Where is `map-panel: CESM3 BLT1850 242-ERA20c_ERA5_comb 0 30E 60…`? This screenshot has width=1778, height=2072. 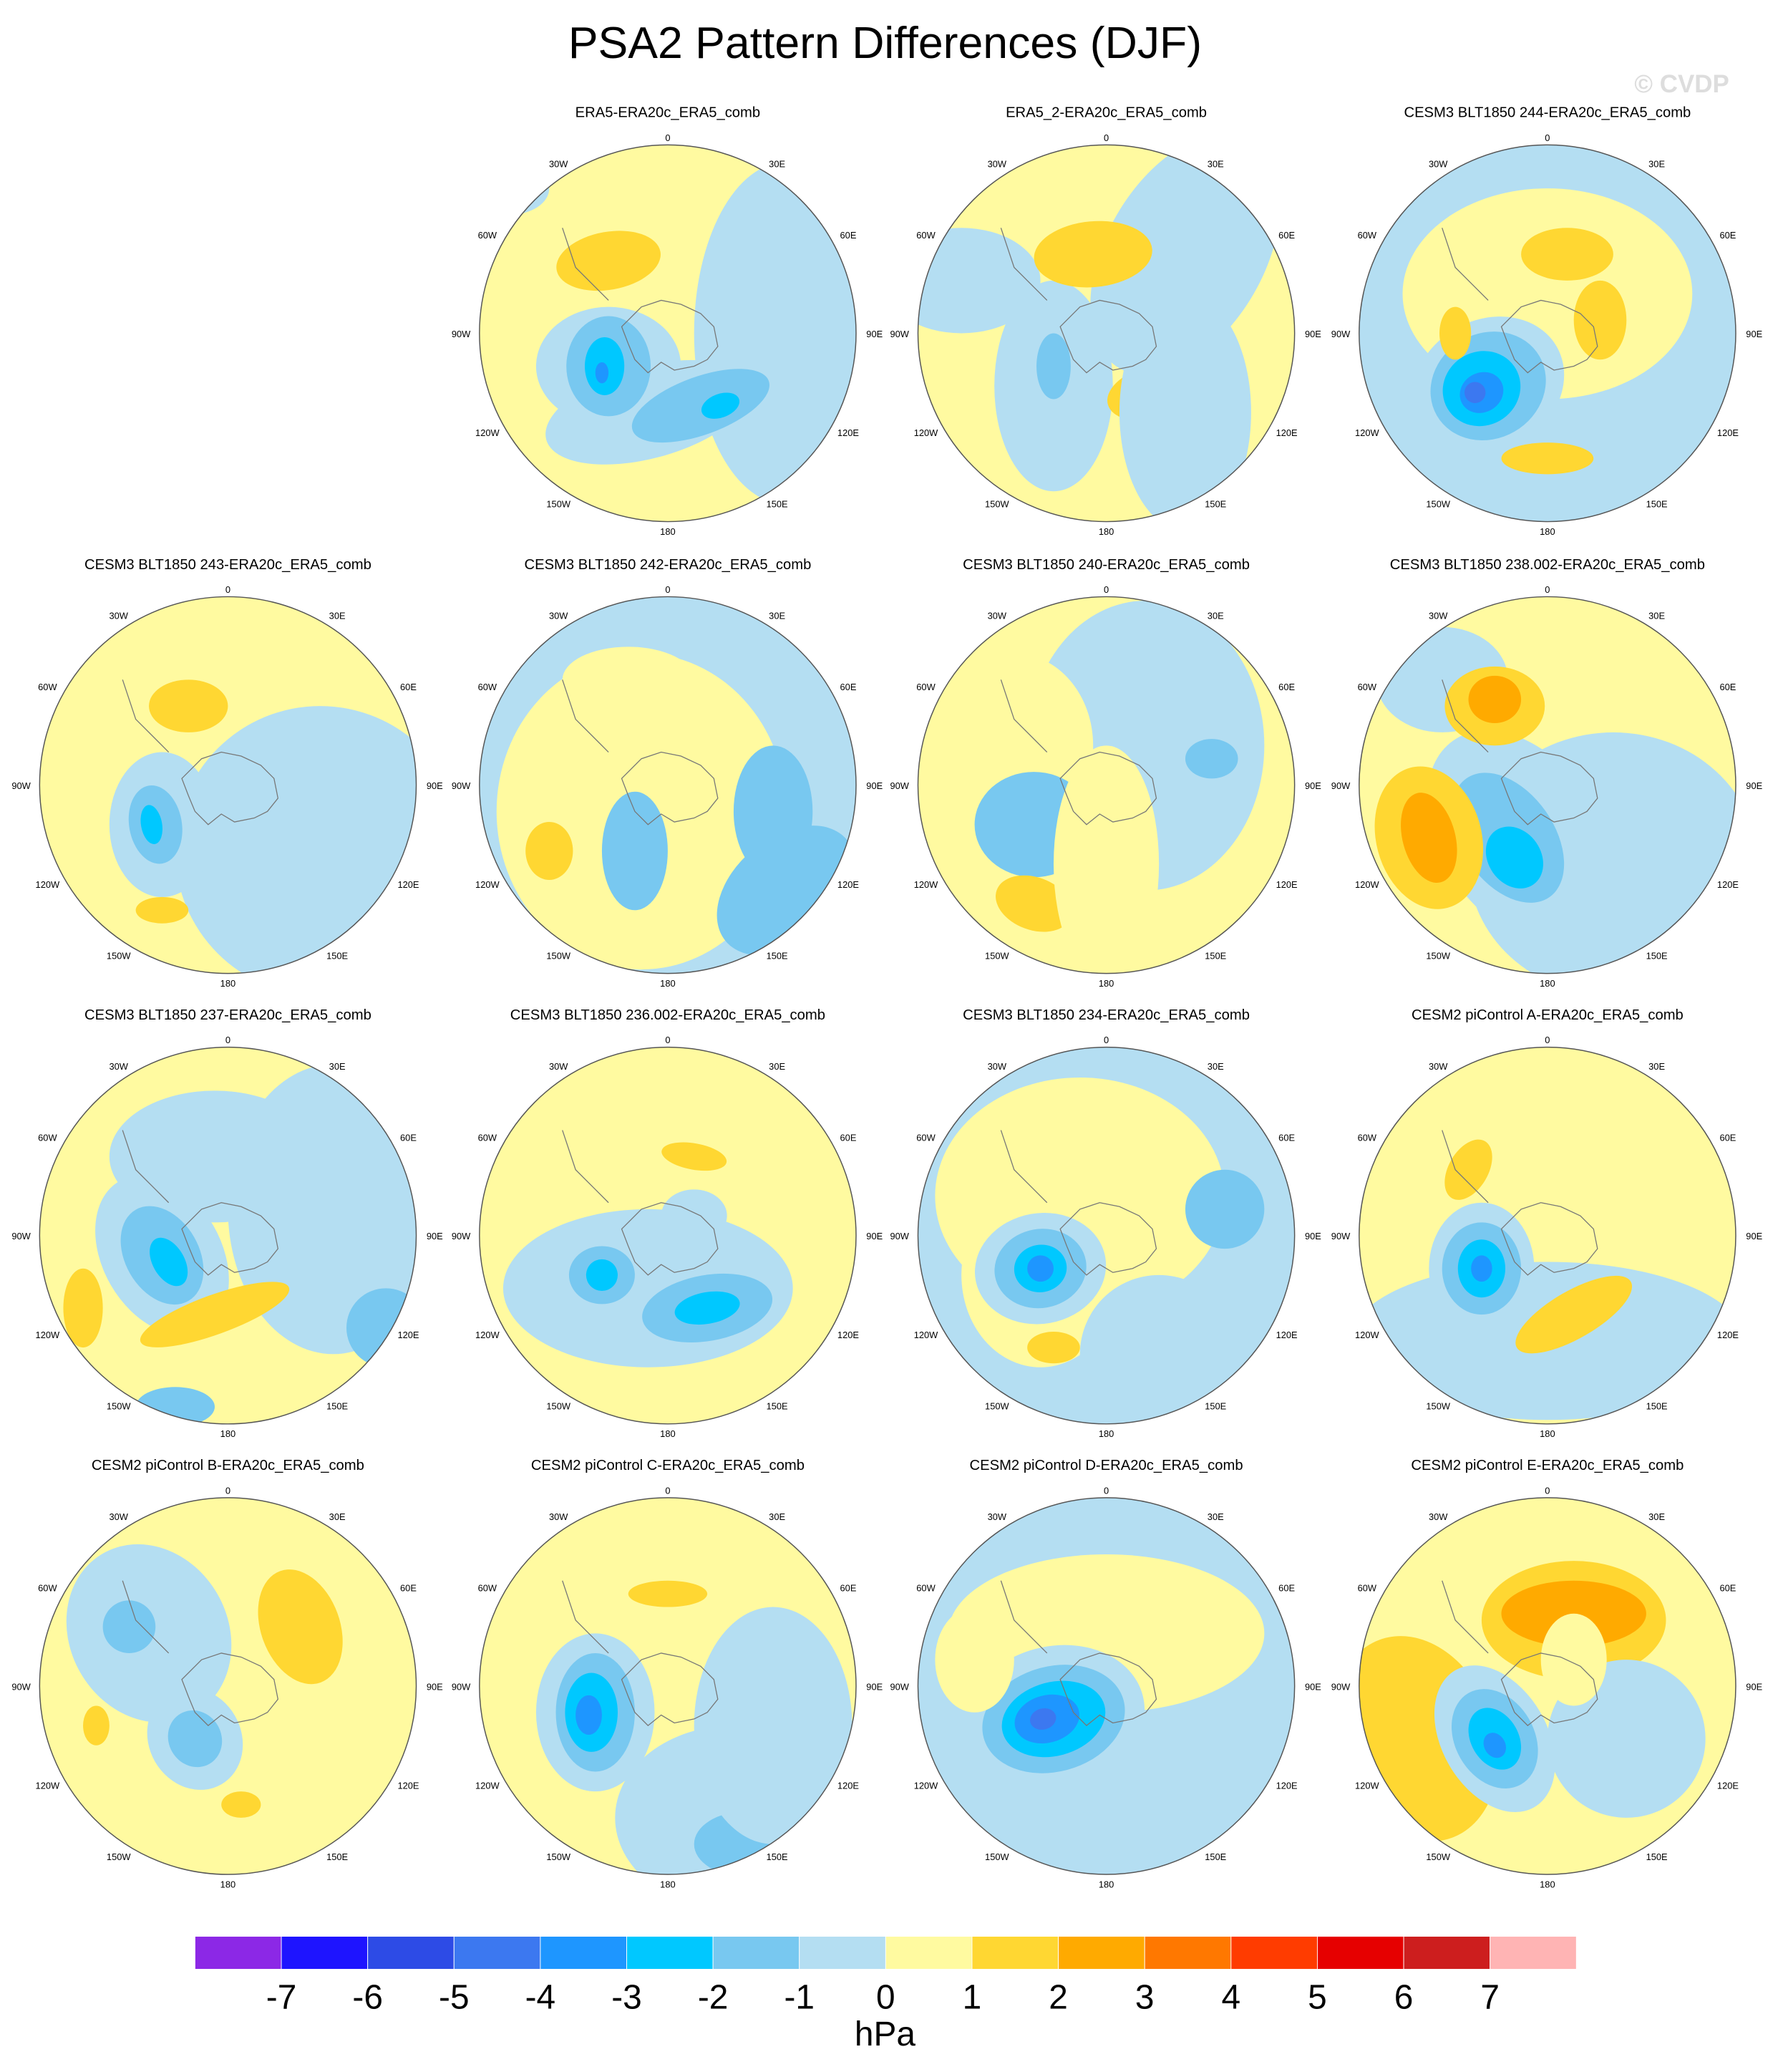
map-panel: CESM3 BLT1850 242-ERA20c_ERA5_comb 0 30E 60… is located at coordinates (667, 773).